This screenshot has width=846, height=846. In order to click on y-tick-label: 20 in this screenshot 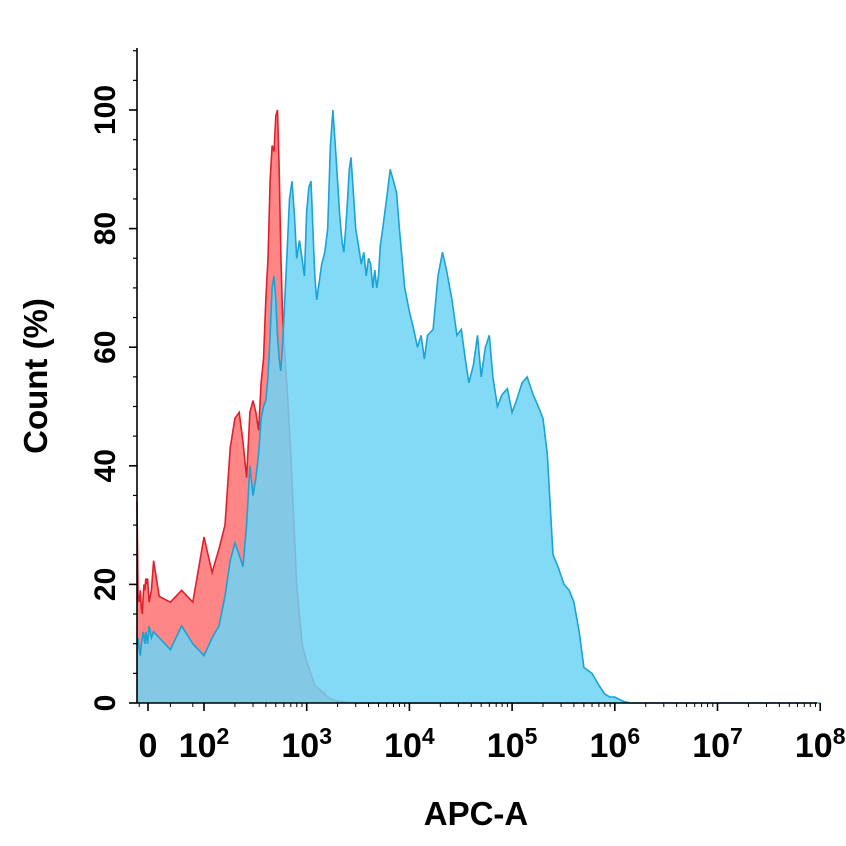, I will do `click(105, 584)`.